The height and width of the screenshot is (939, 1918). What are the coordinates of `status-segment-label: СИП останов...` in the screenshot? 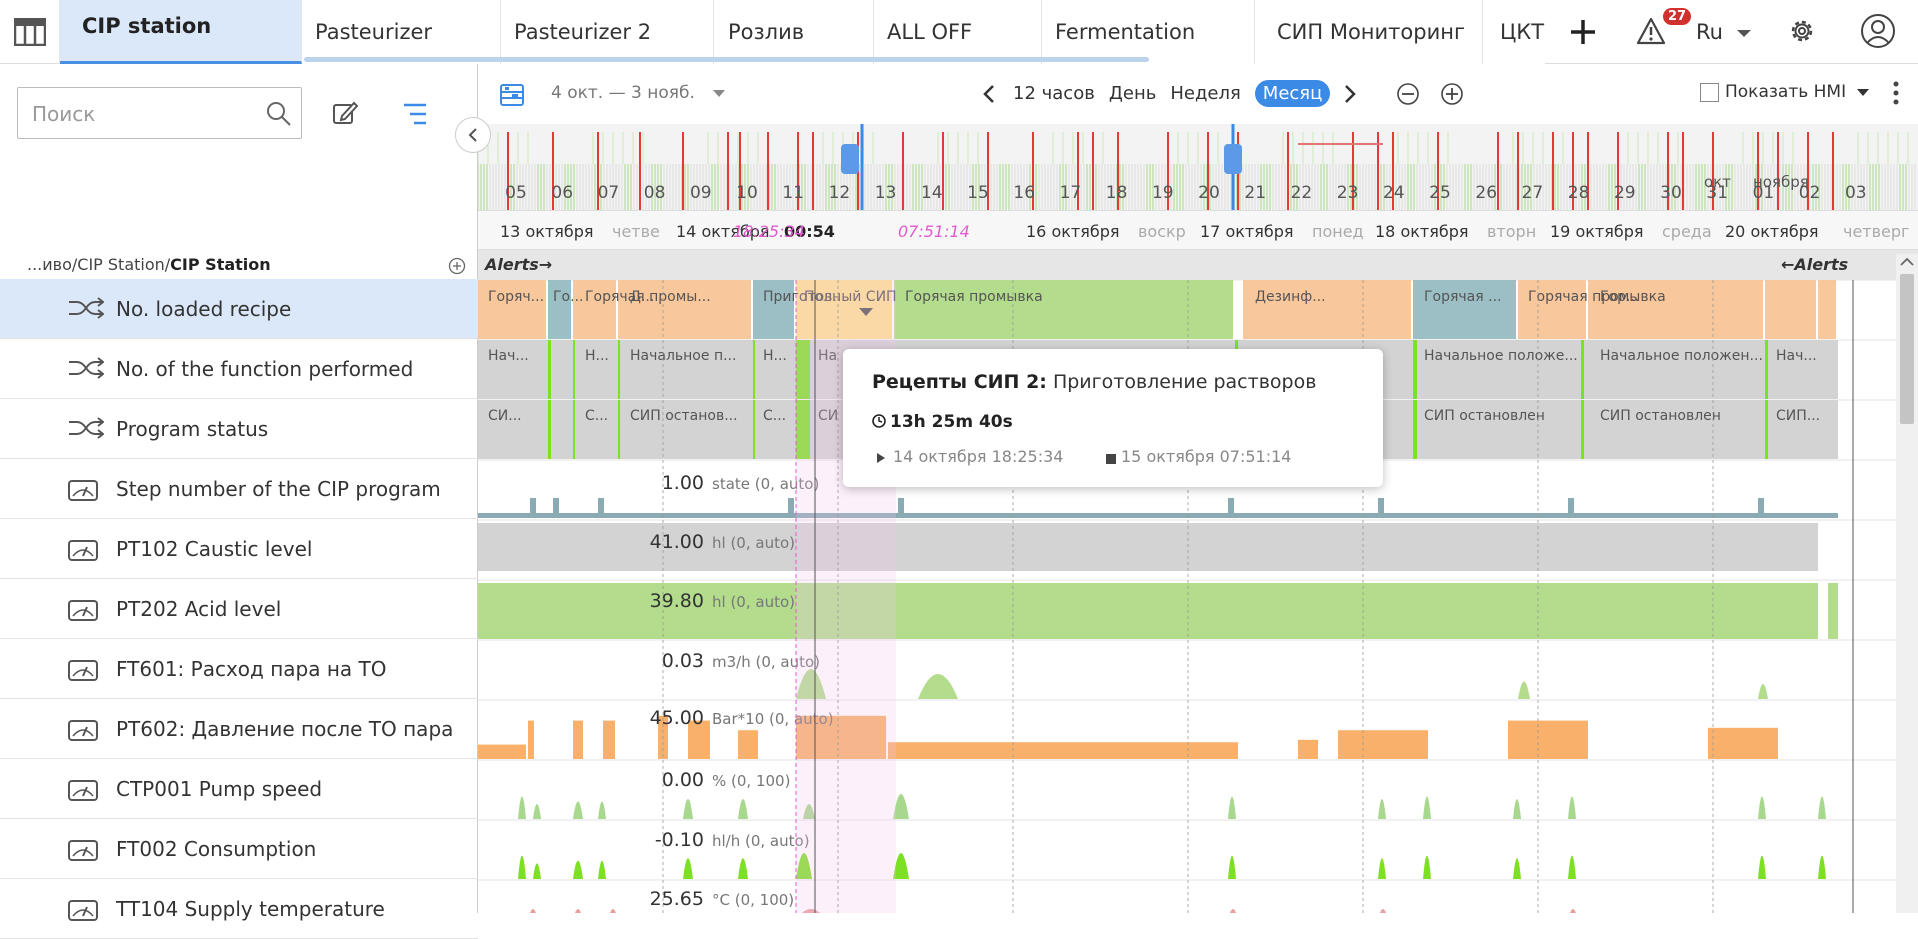 It's located at (684, 416).